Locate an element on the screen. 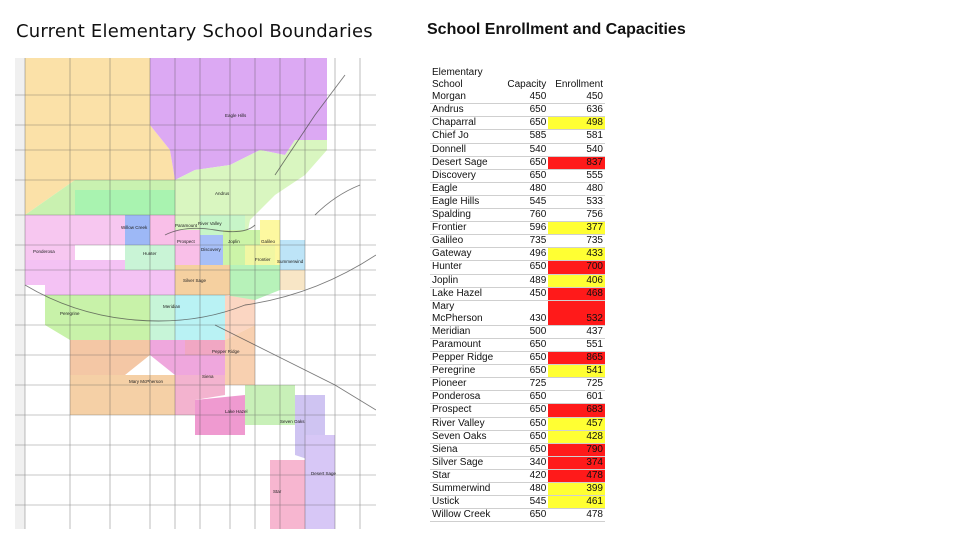 The width and height of the screenshot is (960, 540). capacity-value: 540 is located at coordinates (525, 150).